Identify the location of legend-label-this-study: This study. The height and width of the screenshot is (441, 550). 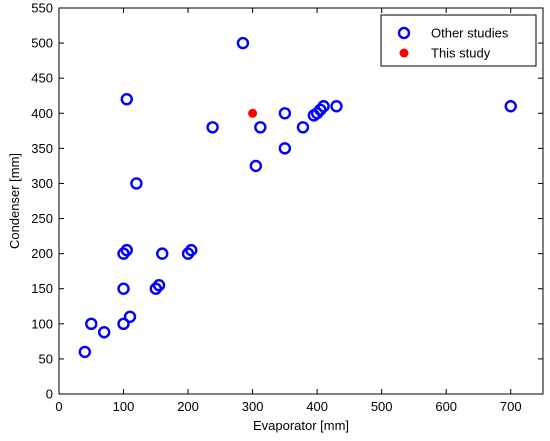
(461, 53).